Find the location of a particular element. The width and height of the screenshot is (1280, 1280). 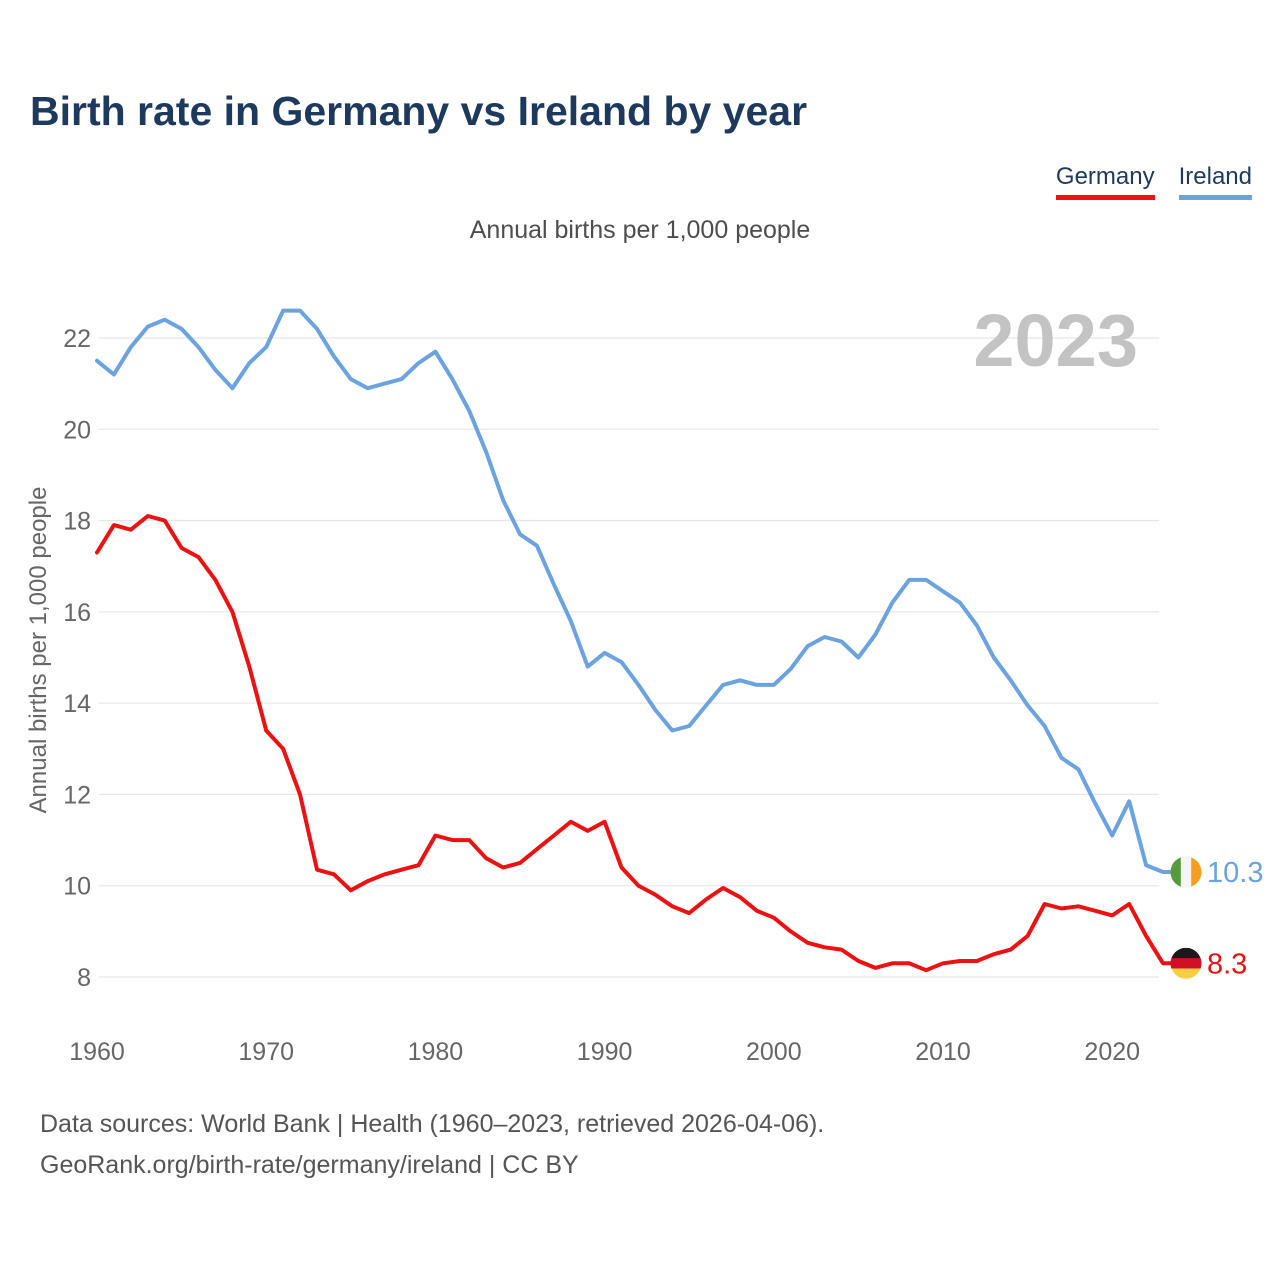

germany-flag-icon is located at coordinates (1186, 963).